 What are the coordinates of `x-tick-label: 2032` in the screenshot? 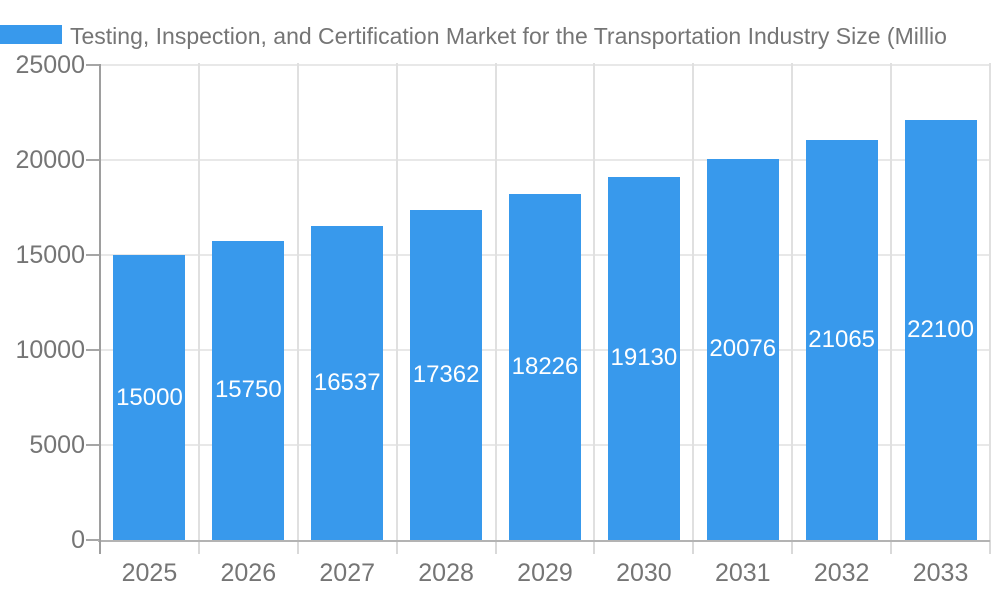 It's located at (841, 573).